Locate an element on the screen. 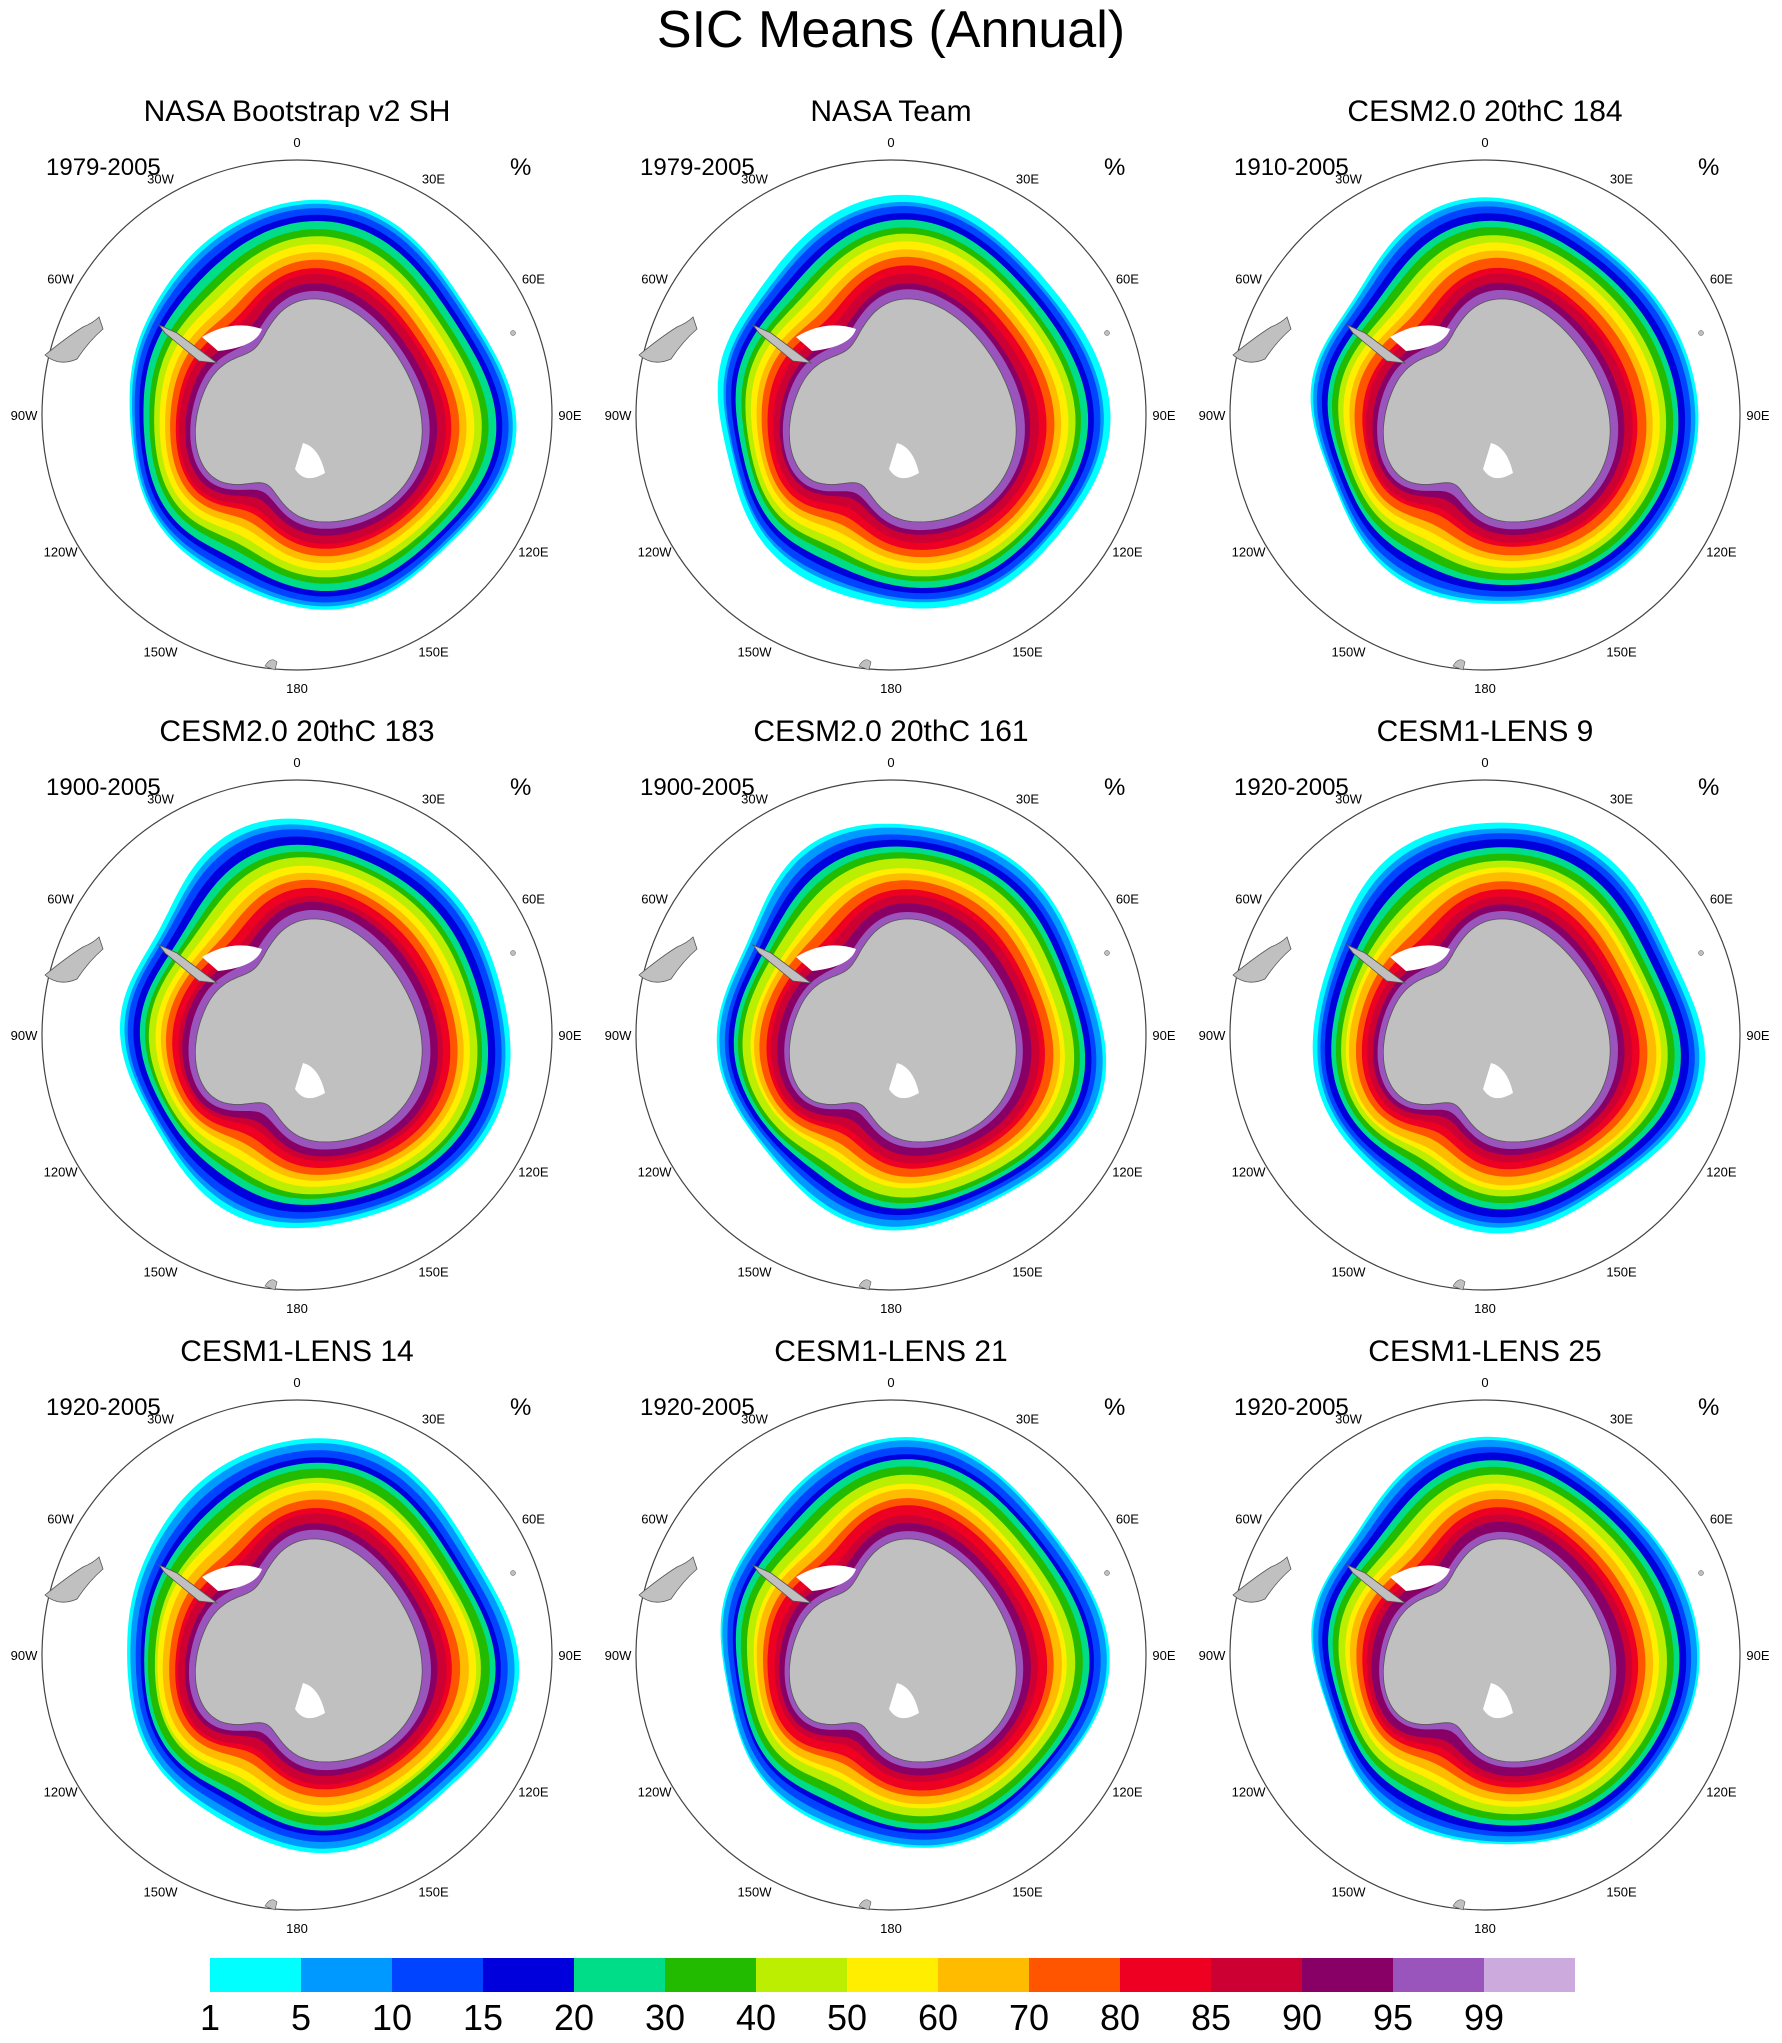  colorbar-tick-label: 90 is located at coordinates (1302, 2017).